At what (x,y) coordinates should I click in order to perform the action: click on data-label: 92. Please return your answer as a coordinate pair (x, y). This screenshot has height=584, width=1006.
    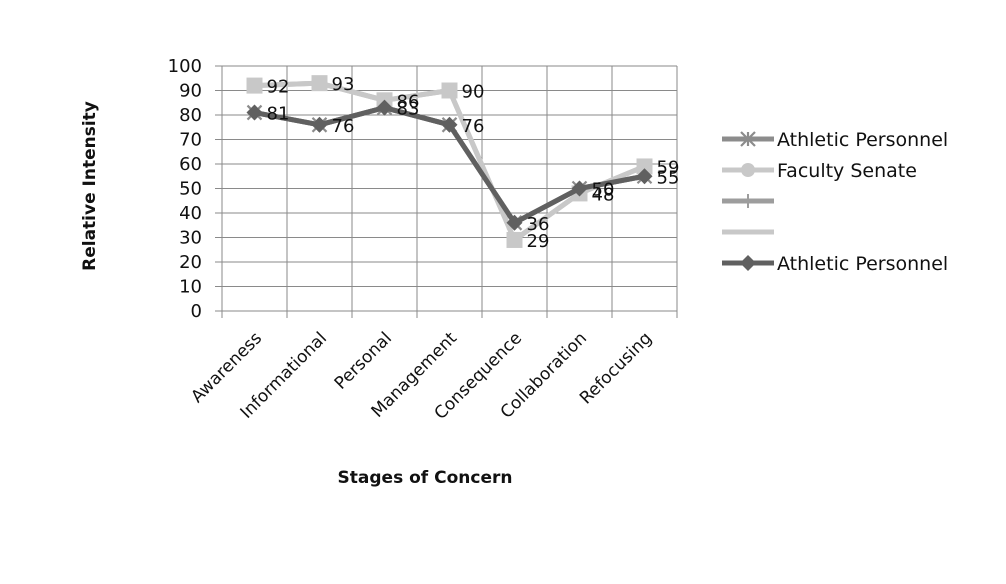
    Looking at the image, I should click on (278, 87).